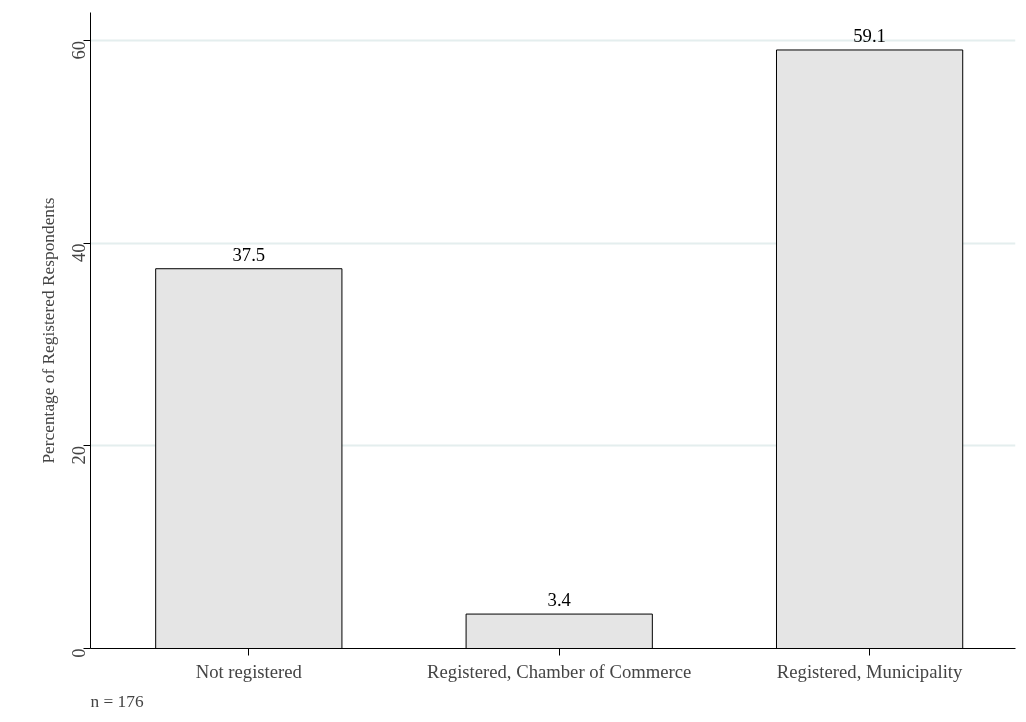 This screenshot has height=722, width=1026. Describe the element at coordinates (869, 35) in the screenshot. I see `data-label: 59.1` at that location.